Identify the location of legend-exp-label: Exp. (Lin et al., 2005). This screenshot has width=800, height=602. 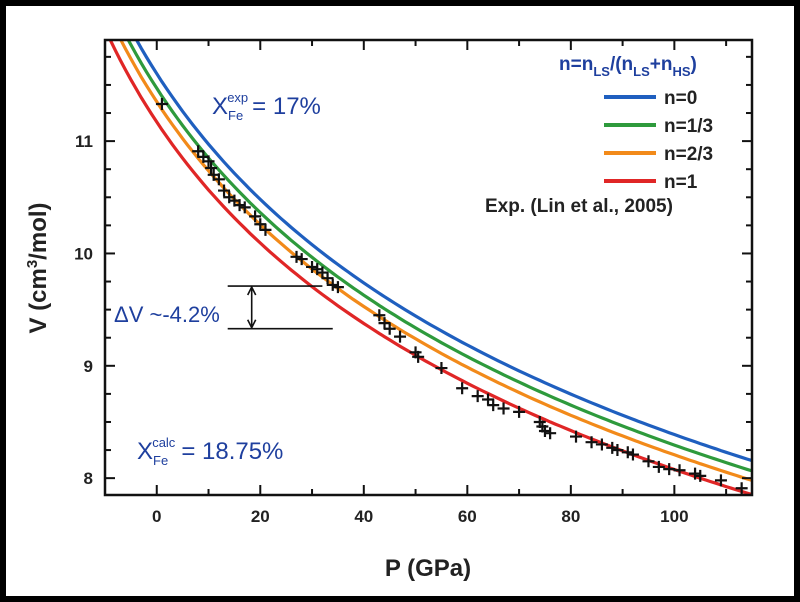
(579, 206).